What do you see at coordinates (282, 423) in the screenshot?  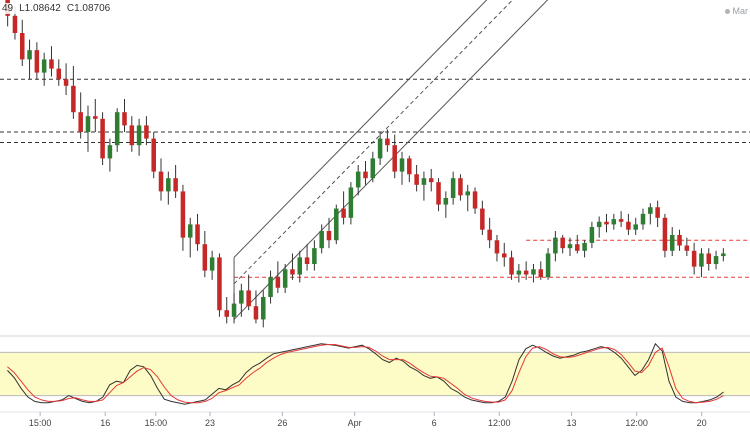 I see `x-tick-label: 26` at bounding box center [282, 423].